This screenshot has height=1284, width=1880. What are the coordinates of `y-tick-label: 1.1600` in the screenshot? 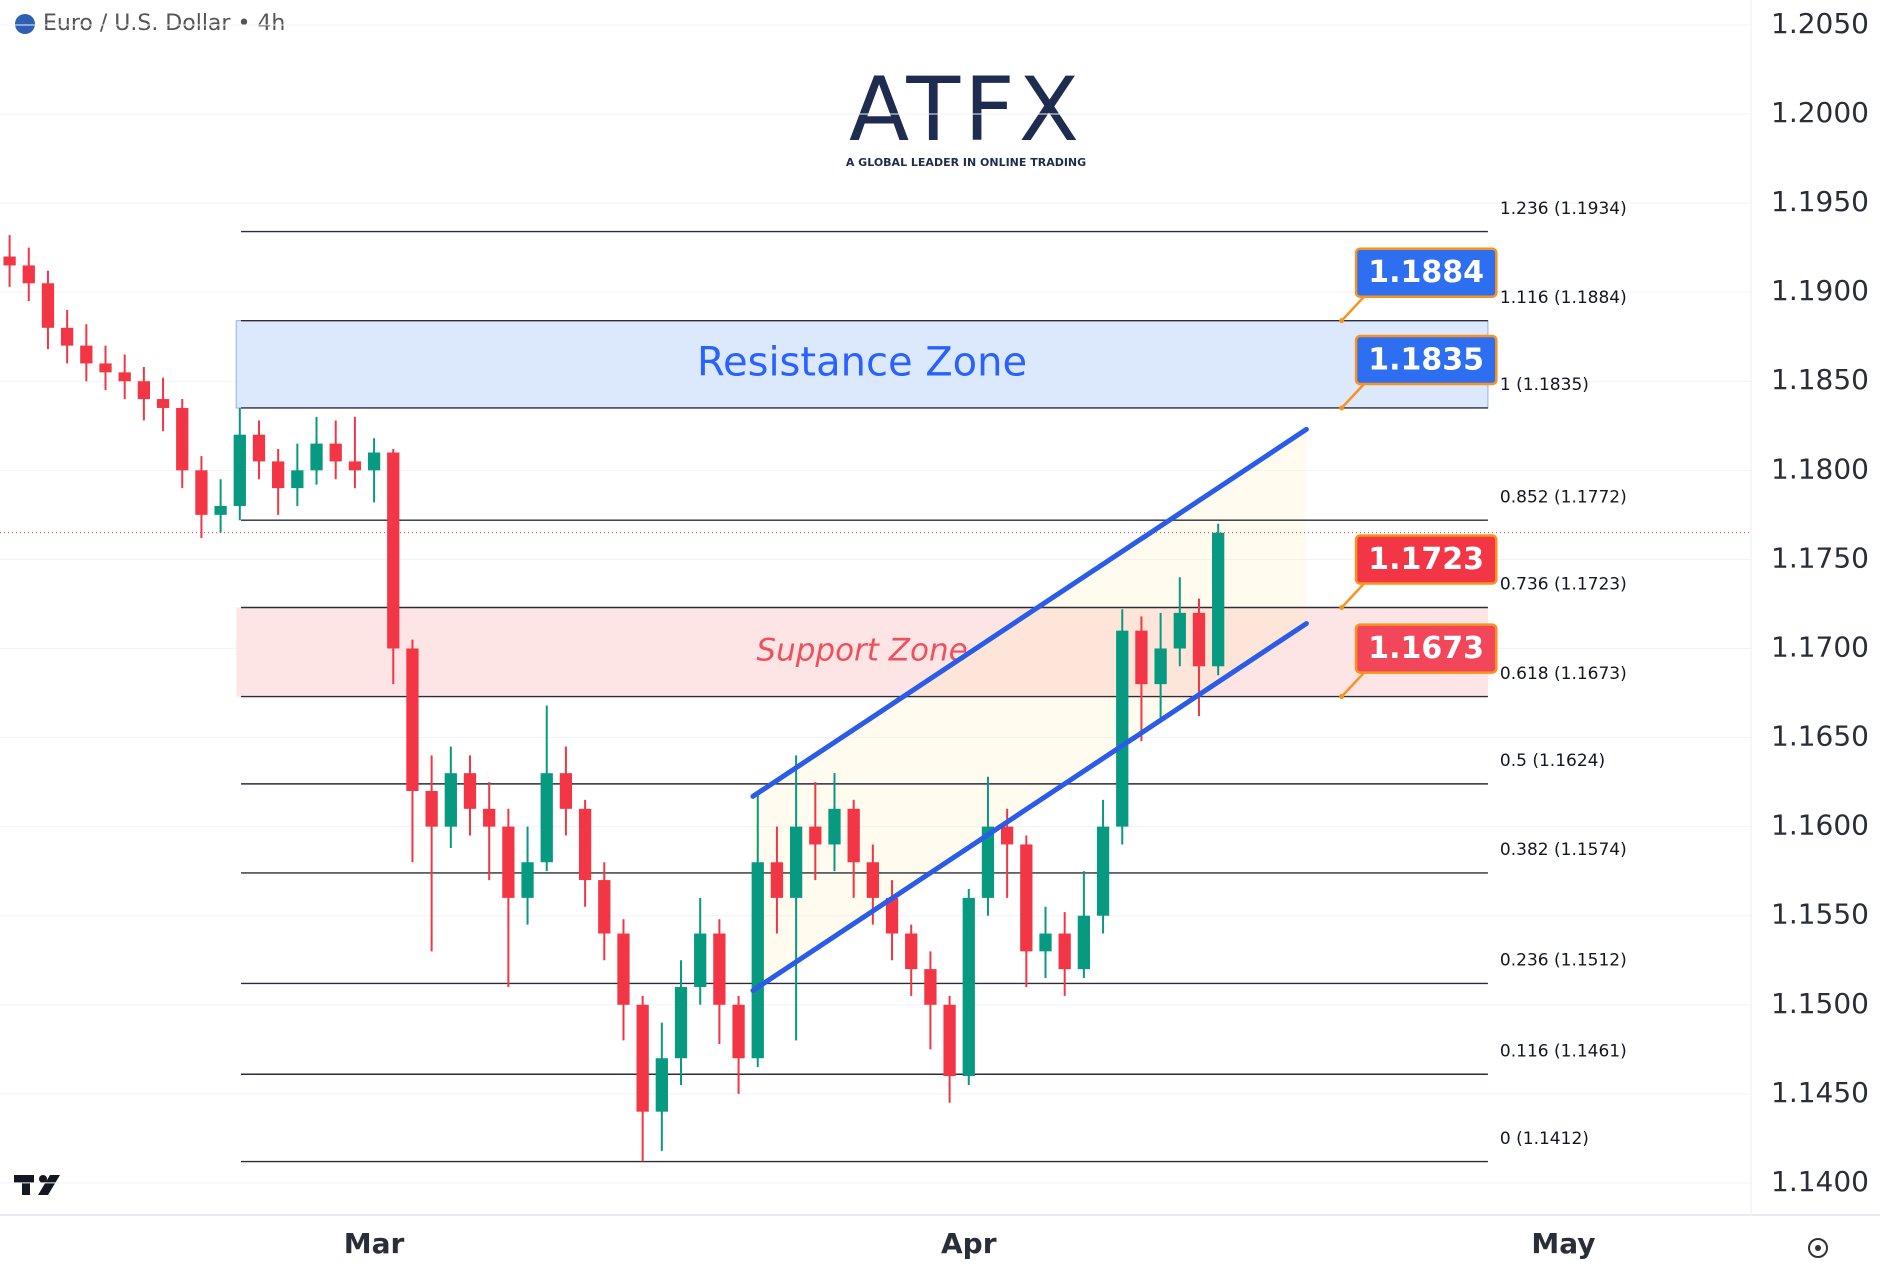 It's located at (1820, 825).